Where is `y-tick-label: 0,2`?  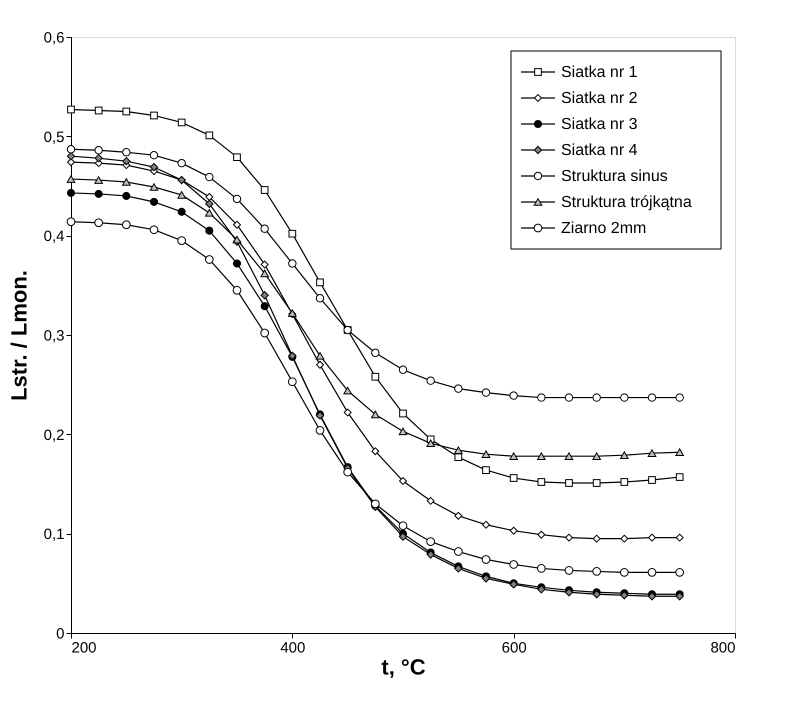 y-tick-label: 0,2 is located at coordinates (54, 435).